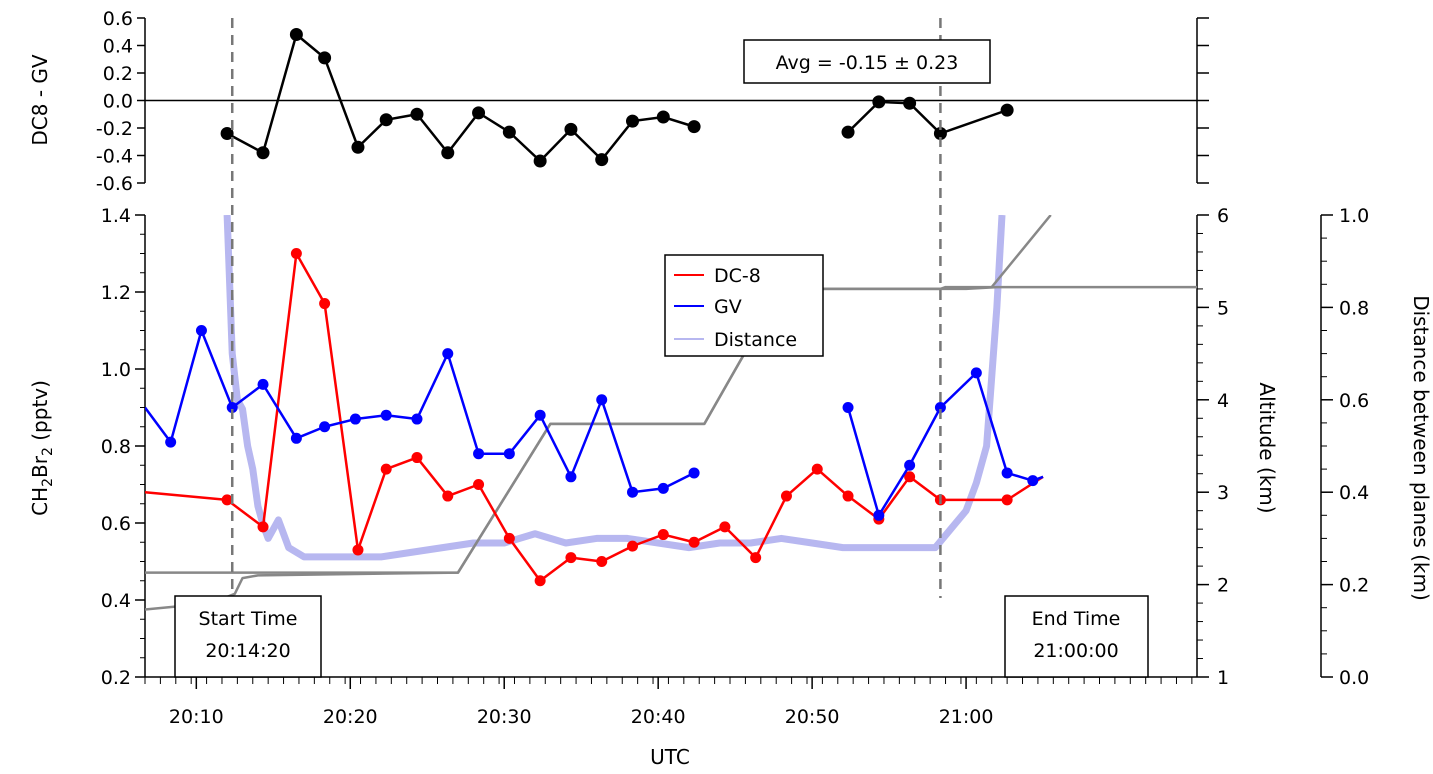 This screenshot has width=1433, height=774. What do you see at coordinates (1354, 308) in the screenshot?
I see `distance-tick-label: 0.8` at bounding box center [1354, 308].